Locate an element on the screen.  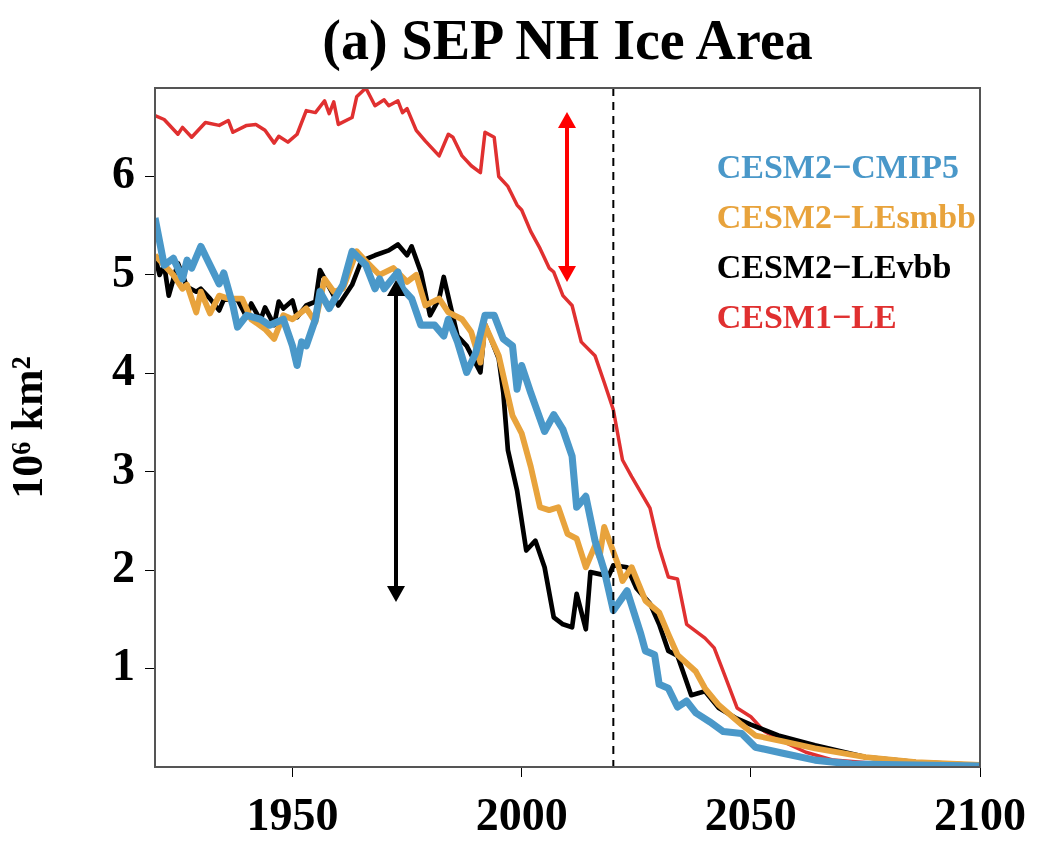
y-tick-label: 5 is located at coordinates (123, 271).